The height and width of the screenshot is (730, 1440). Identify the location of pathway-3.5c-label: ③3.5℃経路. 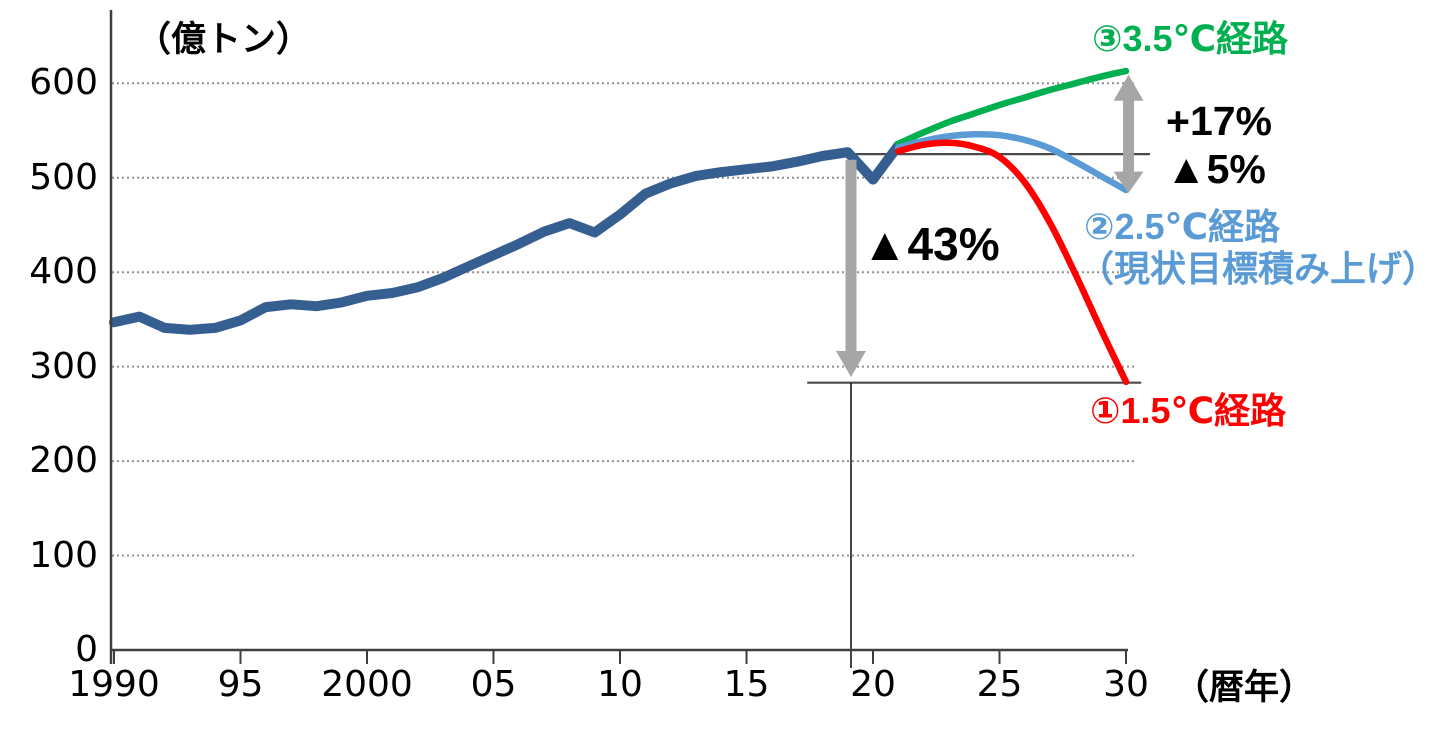
(1190, 38).